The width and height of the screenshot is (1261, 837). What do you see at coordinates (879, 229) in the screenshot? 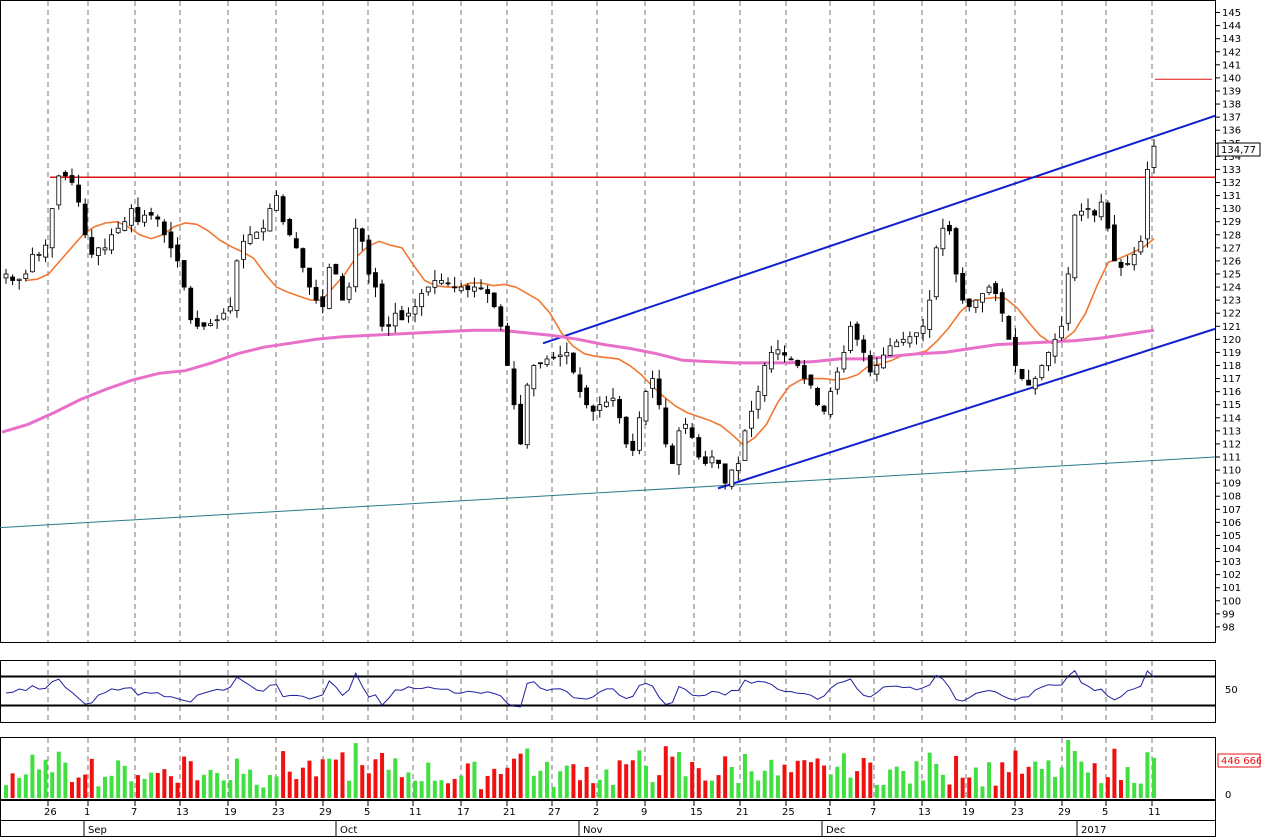
I see `upper-channel-line` at bounding box center [879, 229].